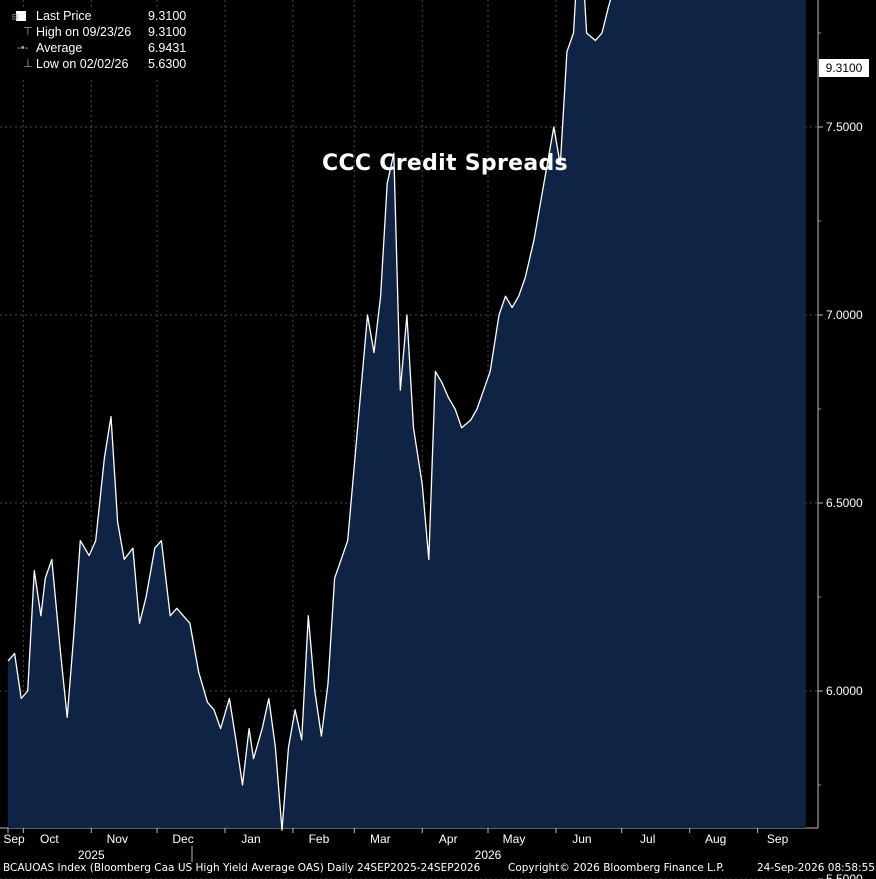 This screenshot has width=876, height=879. Describe the element at coordinates (23, 32) in the screenshot. I see `high-marker-icon: ⊤` at that location.